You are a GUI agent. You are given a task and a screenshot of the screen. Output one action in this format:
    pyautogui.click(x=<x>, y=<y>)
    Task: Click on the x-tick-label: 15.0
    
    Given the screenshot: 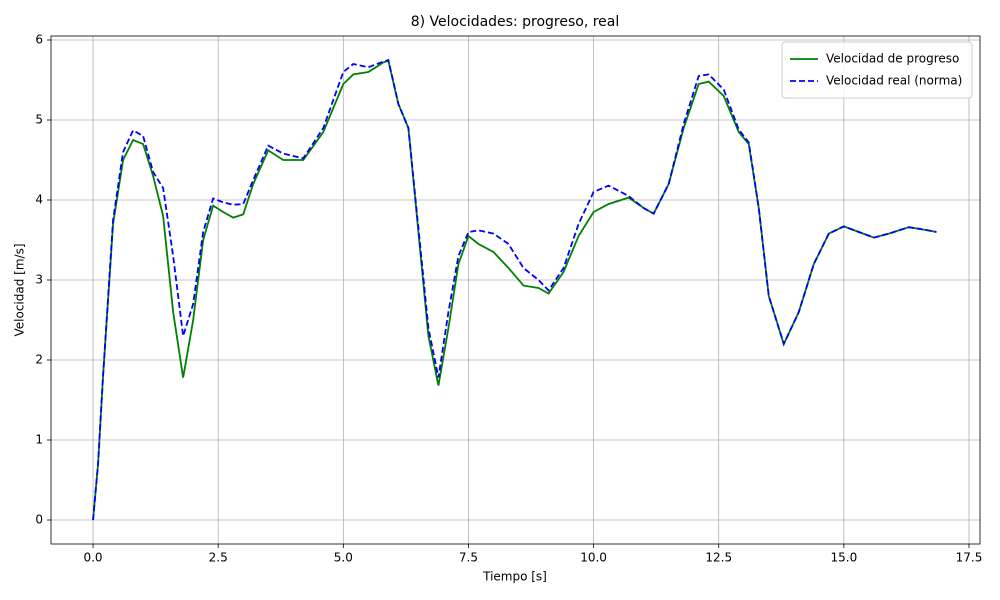 What is the action you would take?
    pyautogui.click(x=843, y=558)
    